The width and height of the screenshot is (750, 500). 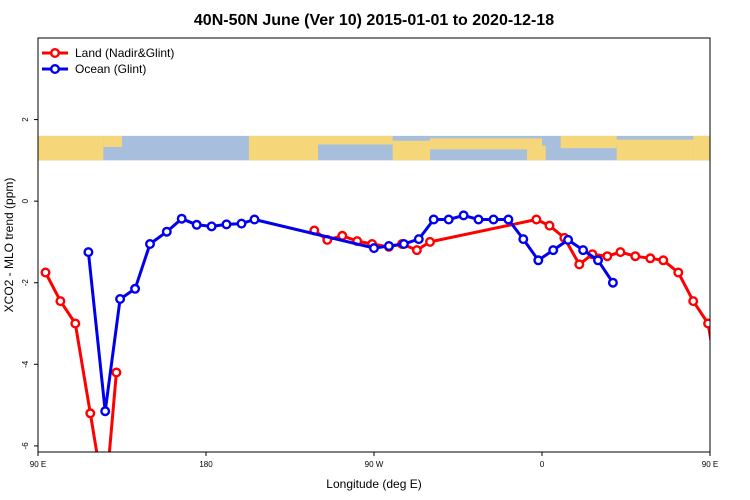 I want to click on y-axis-label: XCO2 - MLO trend (ppm), so click(x=9, y=245).